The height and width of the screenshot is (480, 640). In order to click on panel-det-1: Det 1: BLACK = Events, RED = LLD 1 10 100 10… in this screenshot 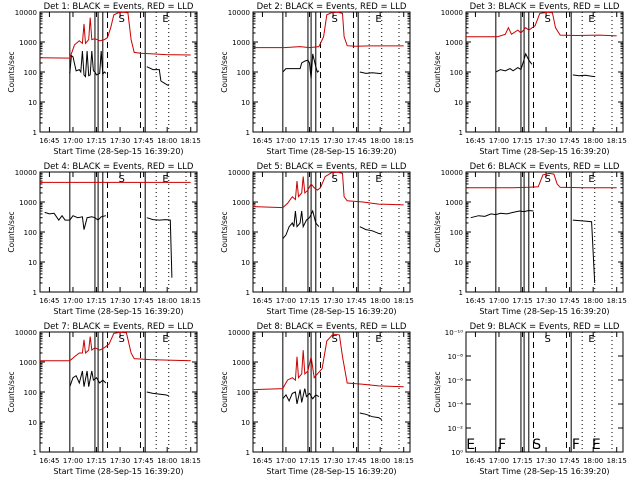, I will do `click(104, 79)`.